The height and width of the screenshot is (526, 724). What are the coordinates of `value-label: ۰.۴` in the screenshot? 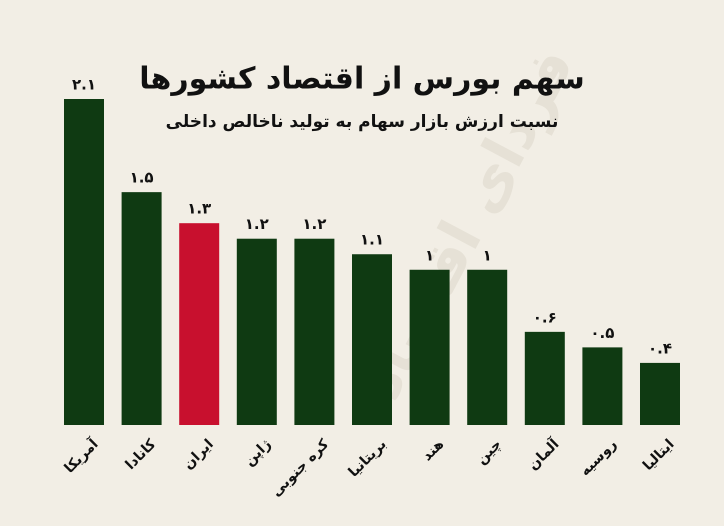 It's located at (660, 348).